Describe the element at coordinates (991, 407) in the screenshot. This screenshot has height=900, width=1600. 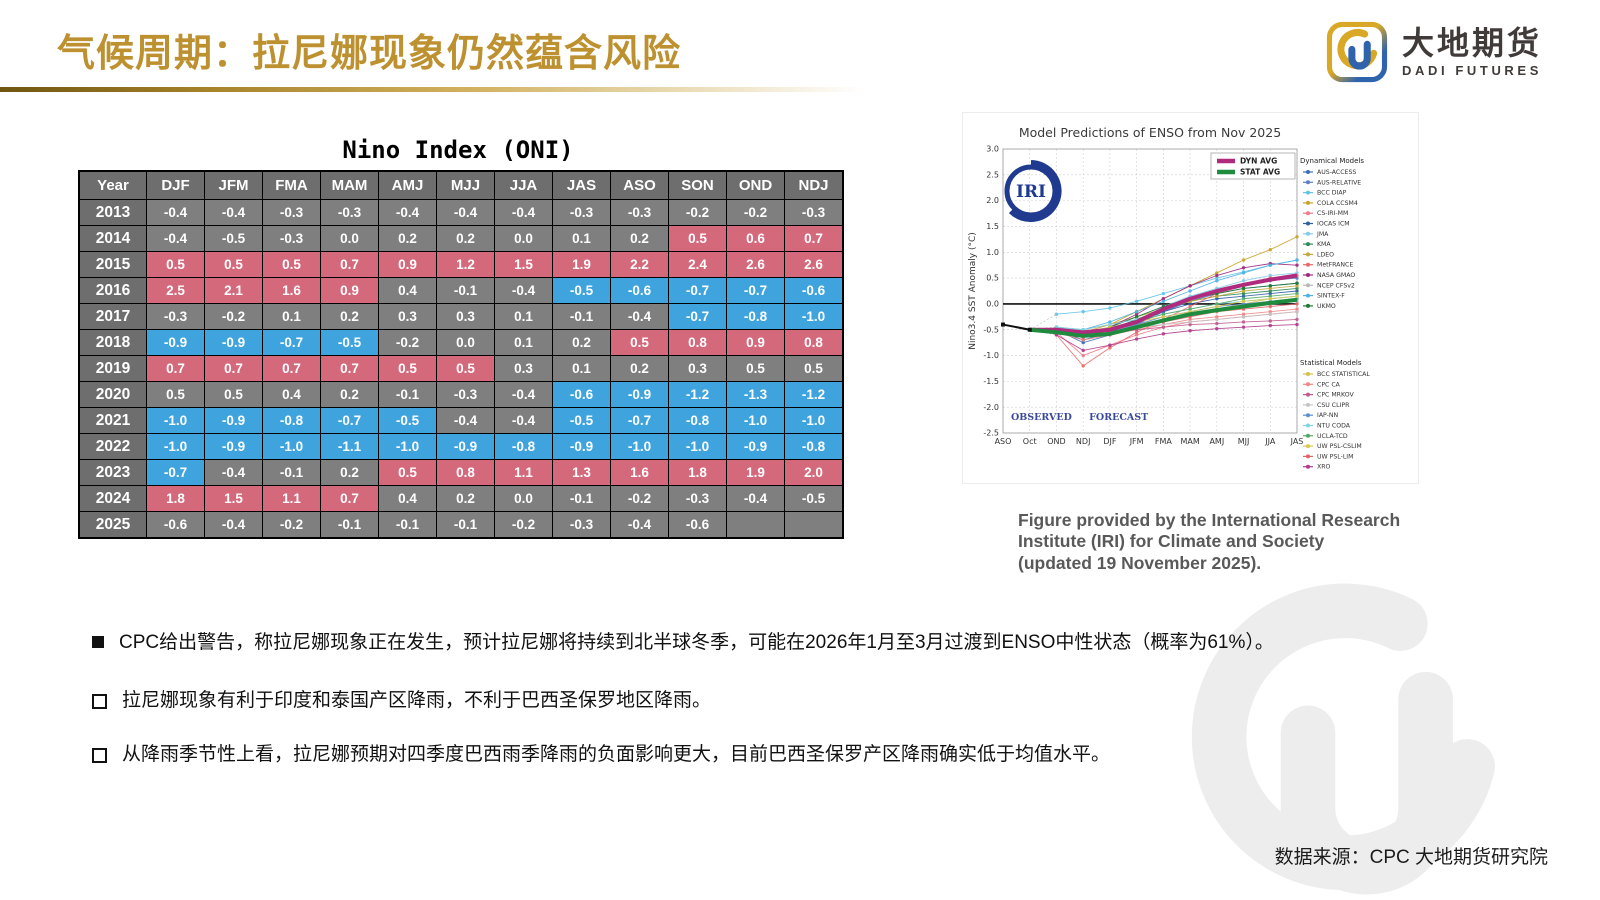
I see `svg-text: -2.0` at that location.